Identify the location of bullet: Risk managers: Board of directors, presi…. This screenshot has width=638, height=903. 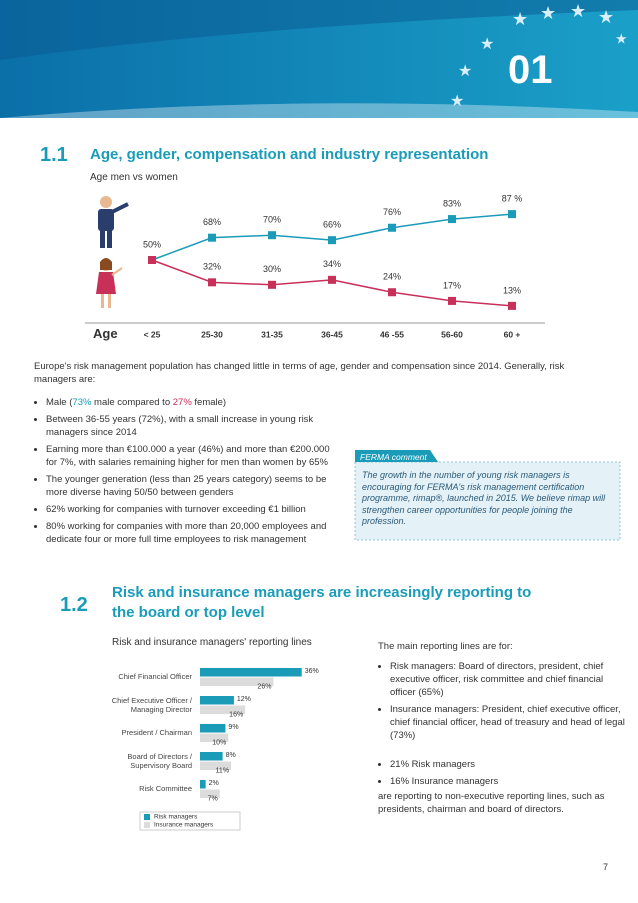
(509, 679).